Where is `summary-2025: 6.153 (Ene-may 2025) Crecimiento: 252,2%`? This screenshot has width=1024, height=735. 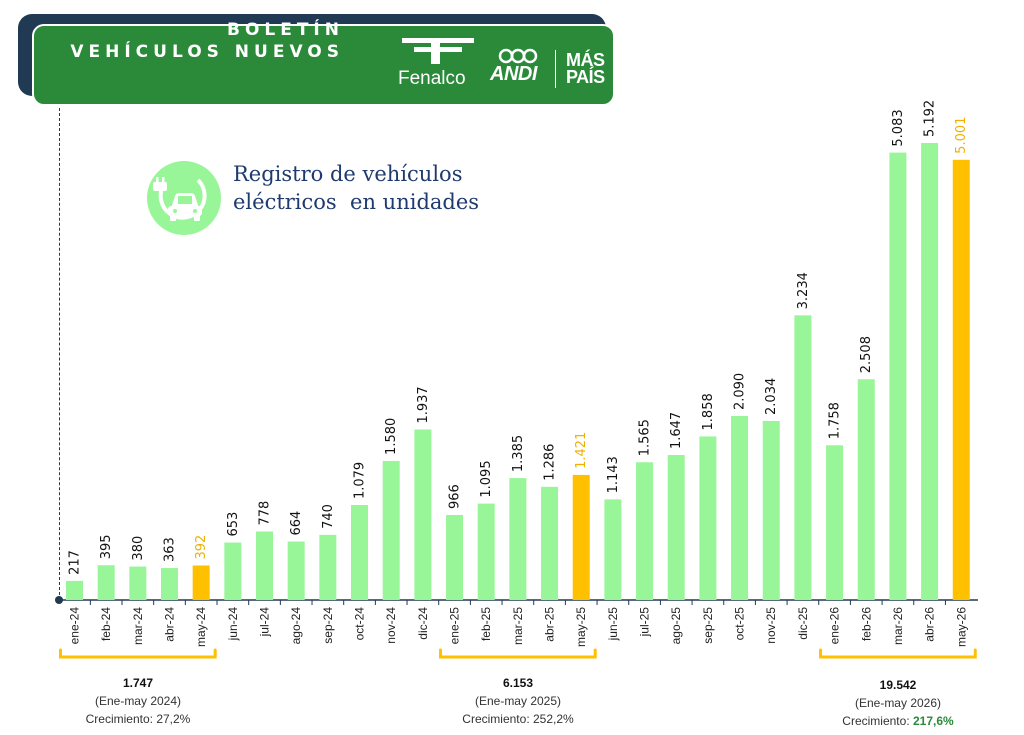
summary-2025: 6.153 (Ene-may 2025) Crecimiento: 252,2% is located at coordinates (518, 701).